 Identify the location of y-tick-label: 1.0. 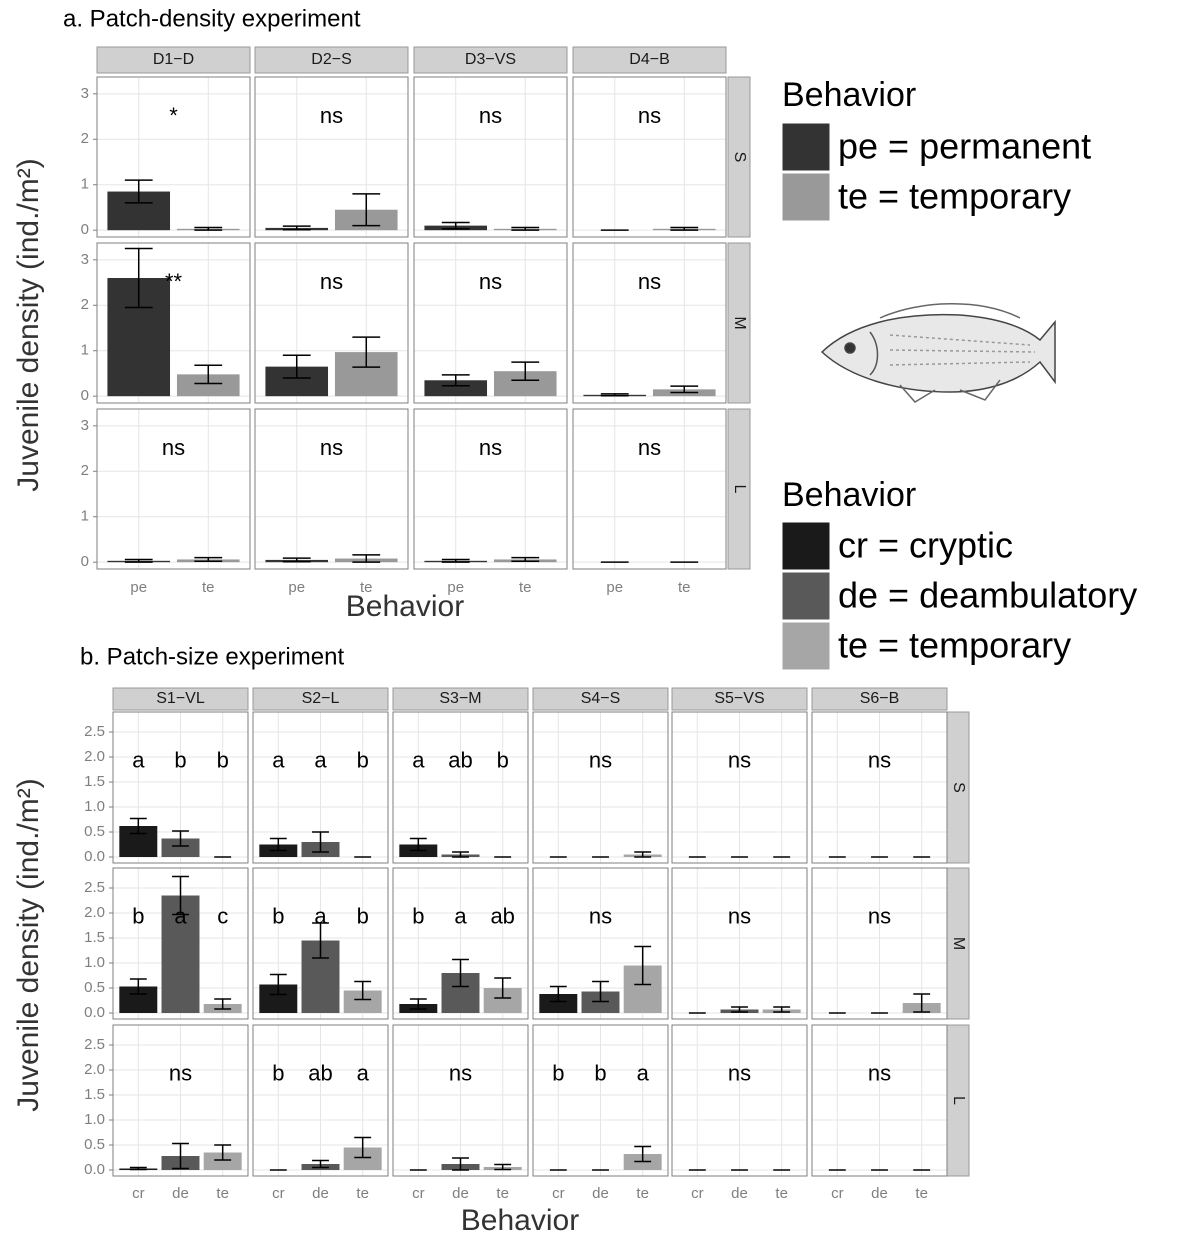
(94, 1119).